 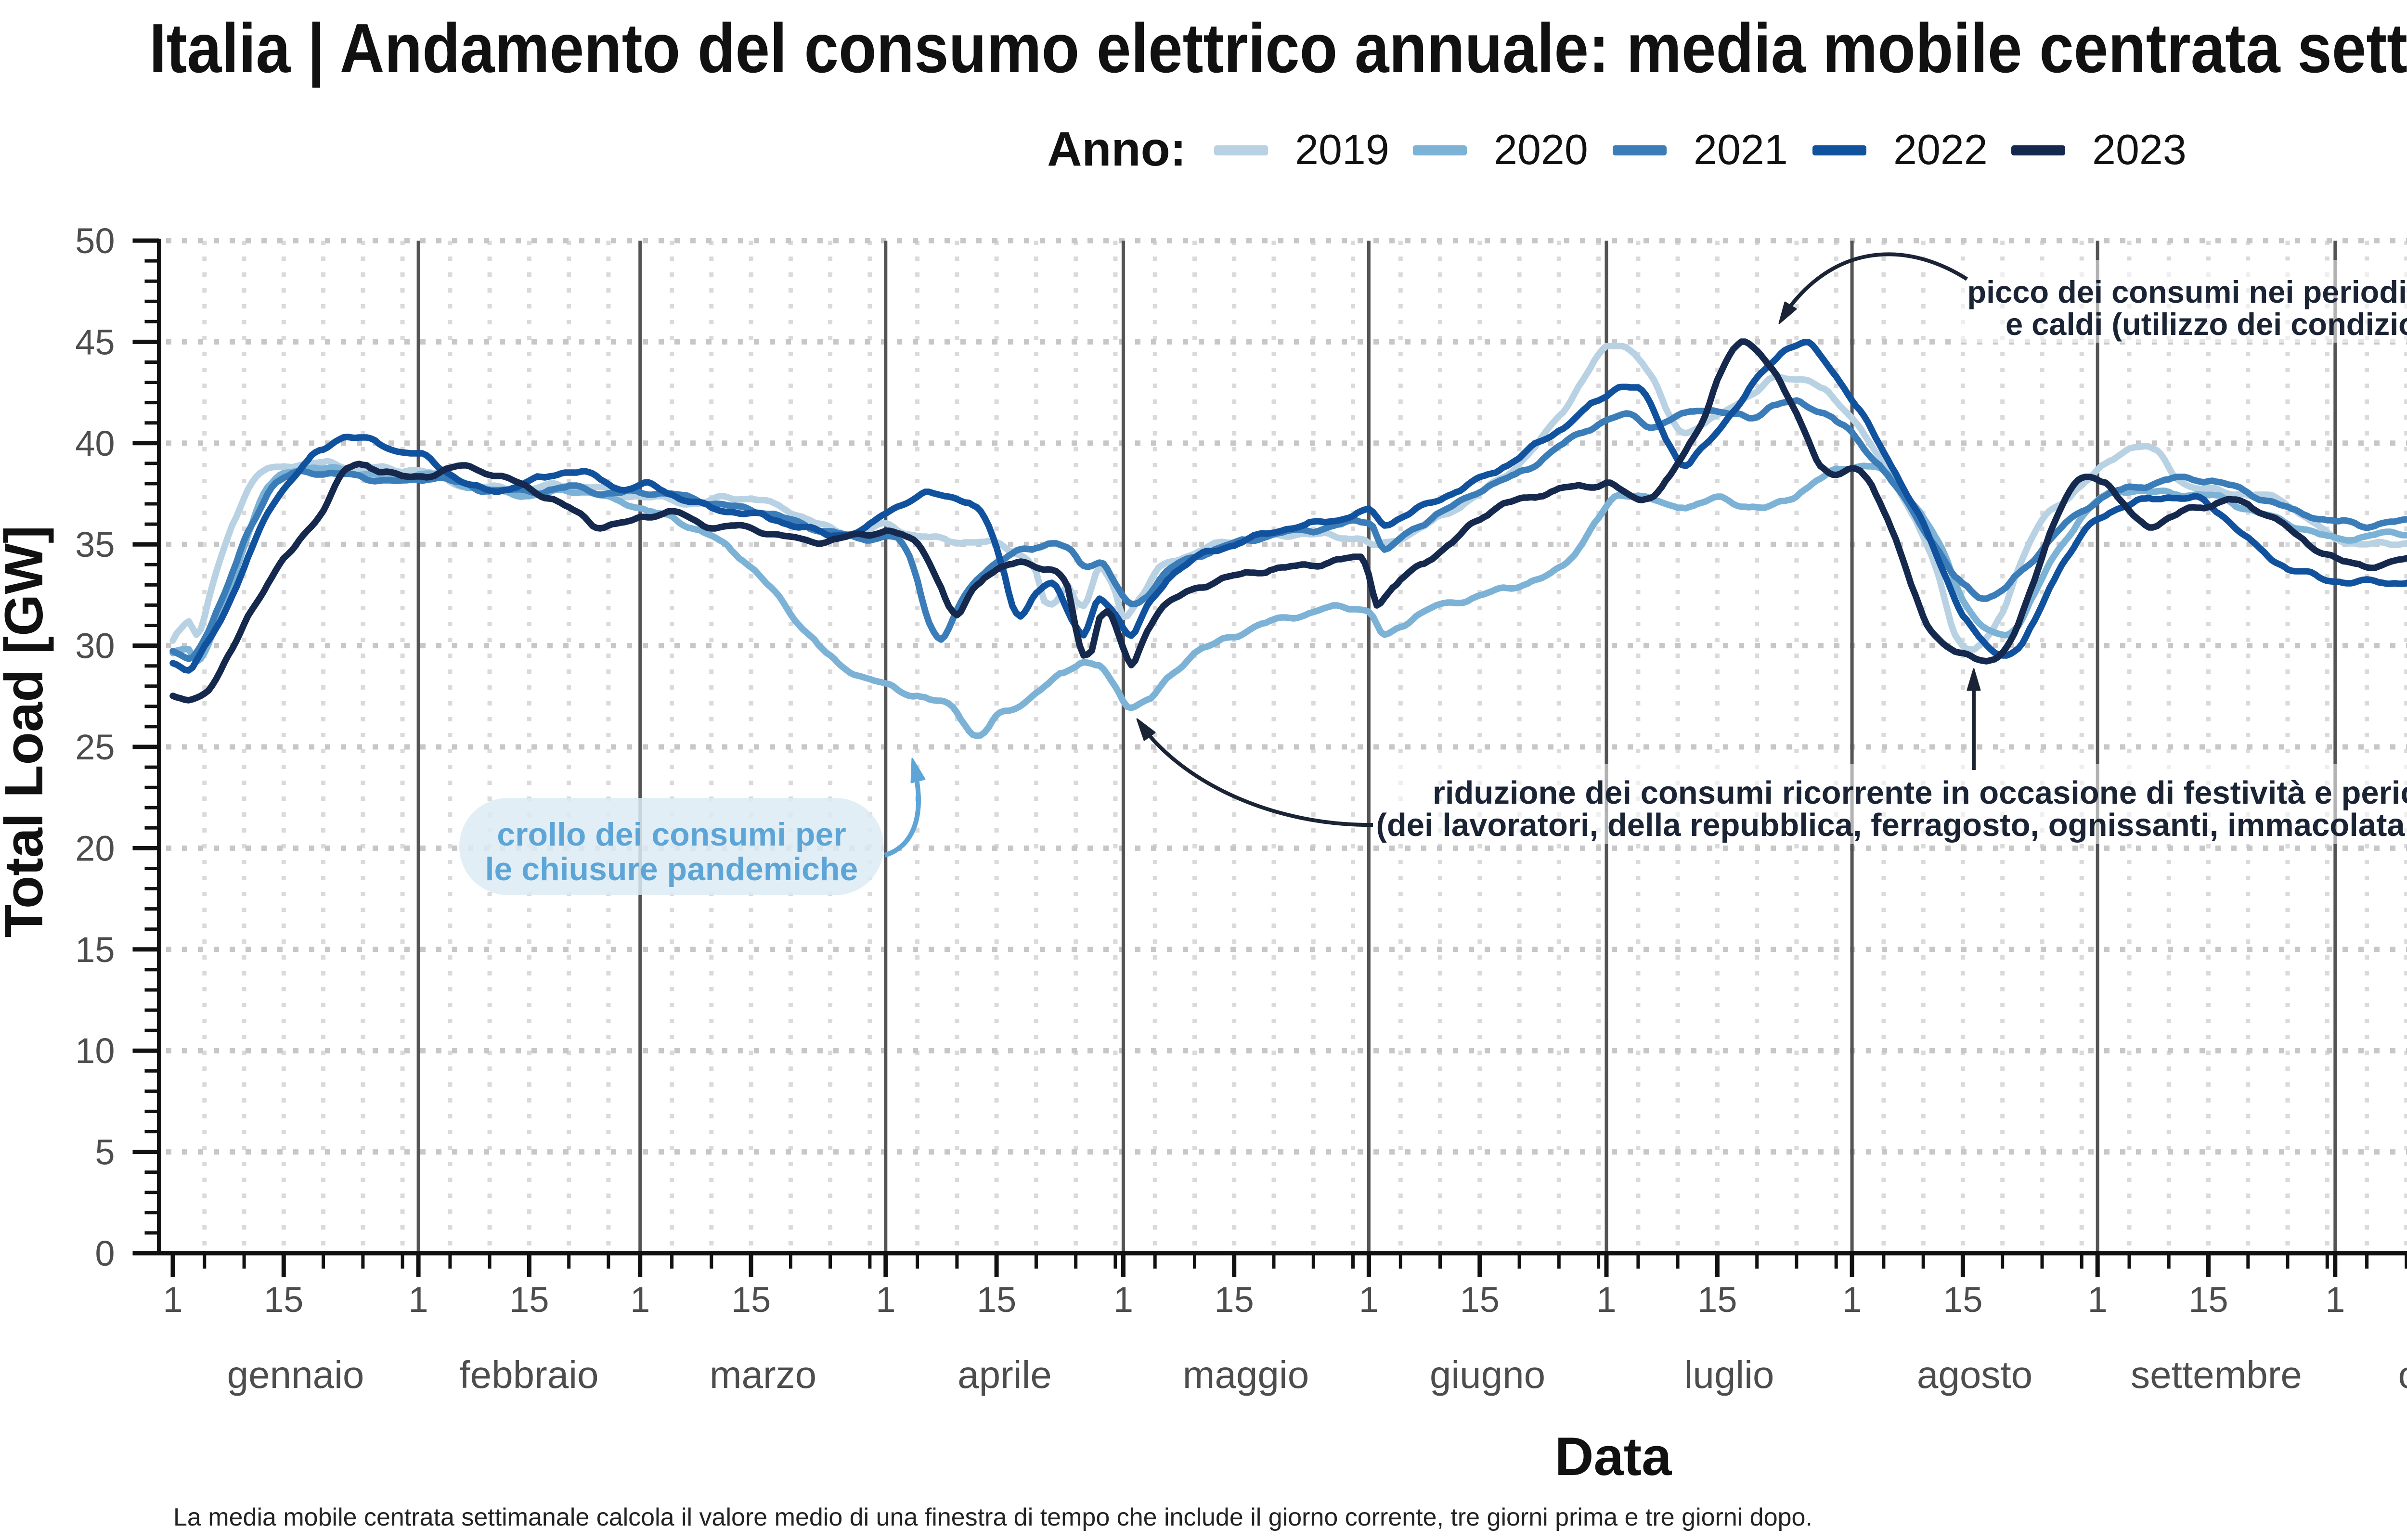 I want to click on svg-text: marzo, so click(x=763, y=1374).